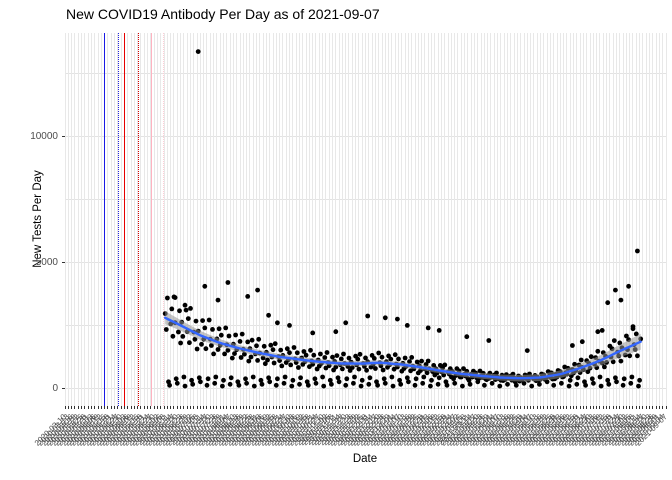 This screenshot has height=480, width=672. What do you see at coordinates (55, 388) in the screenshot?
I see `y-tick-label: 0` at bounding box center [55, 388].